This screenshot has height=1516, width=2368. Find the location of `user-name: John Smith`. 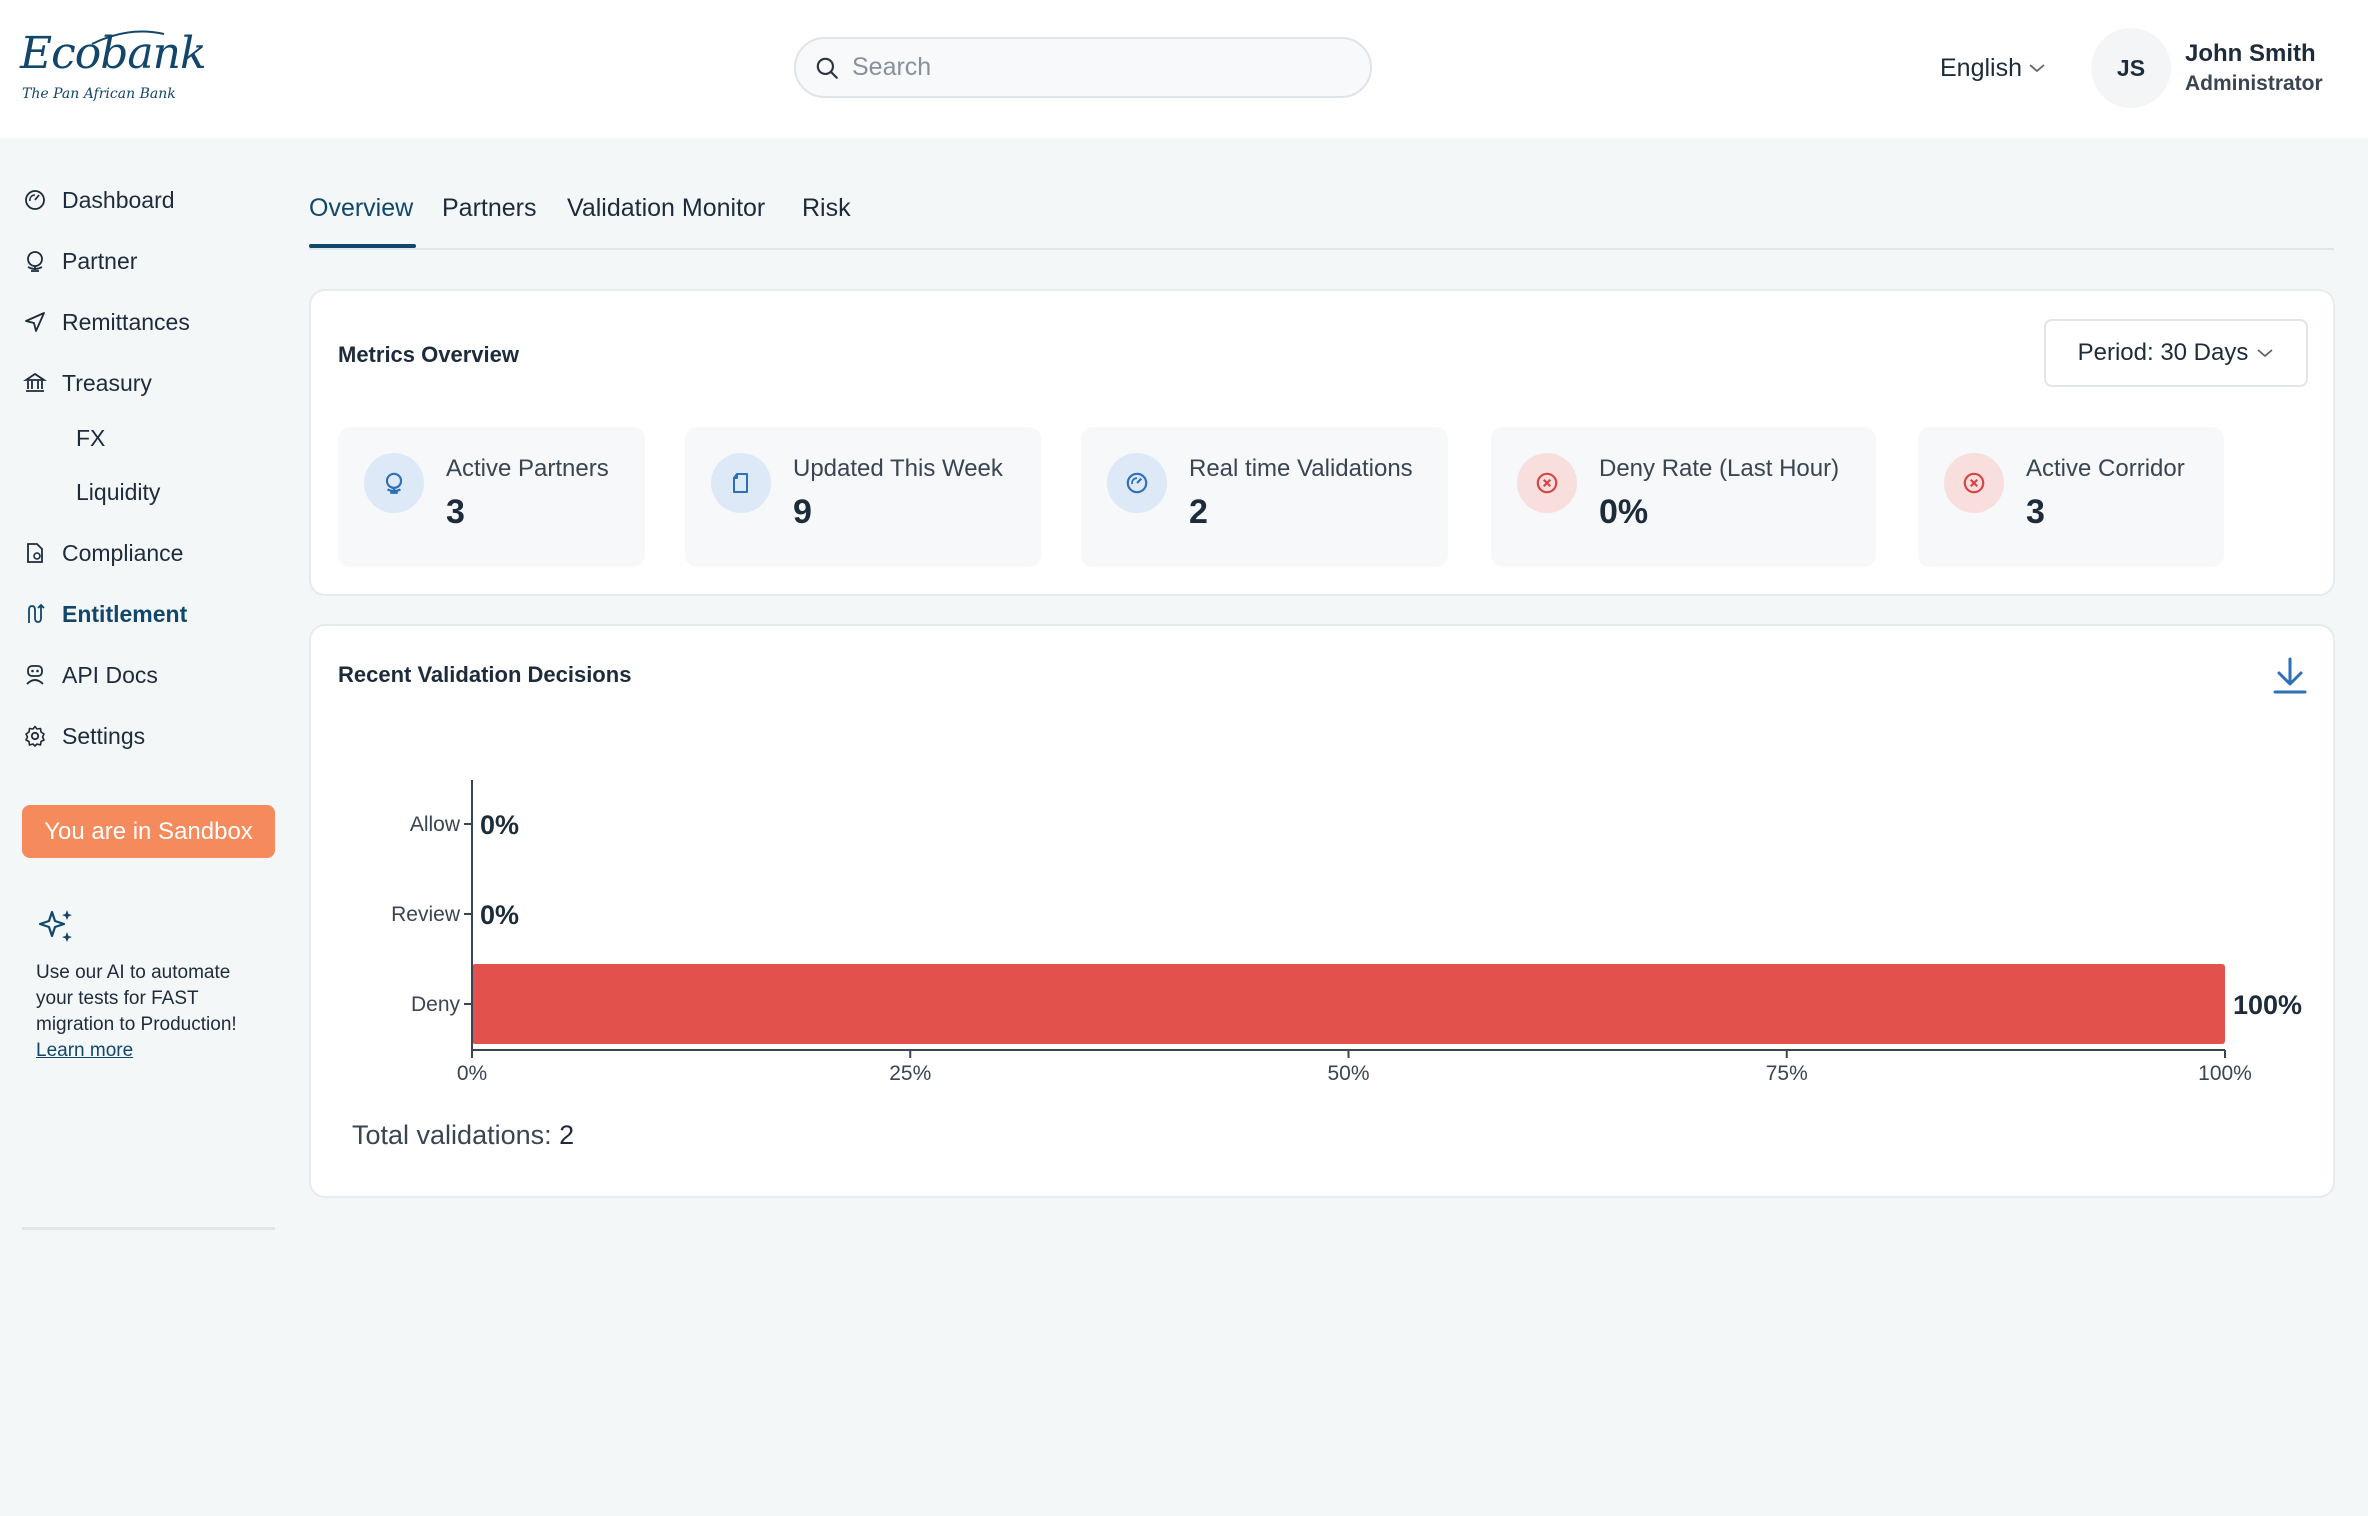

user-name: John Smith is located at coordinates (2250, 53).